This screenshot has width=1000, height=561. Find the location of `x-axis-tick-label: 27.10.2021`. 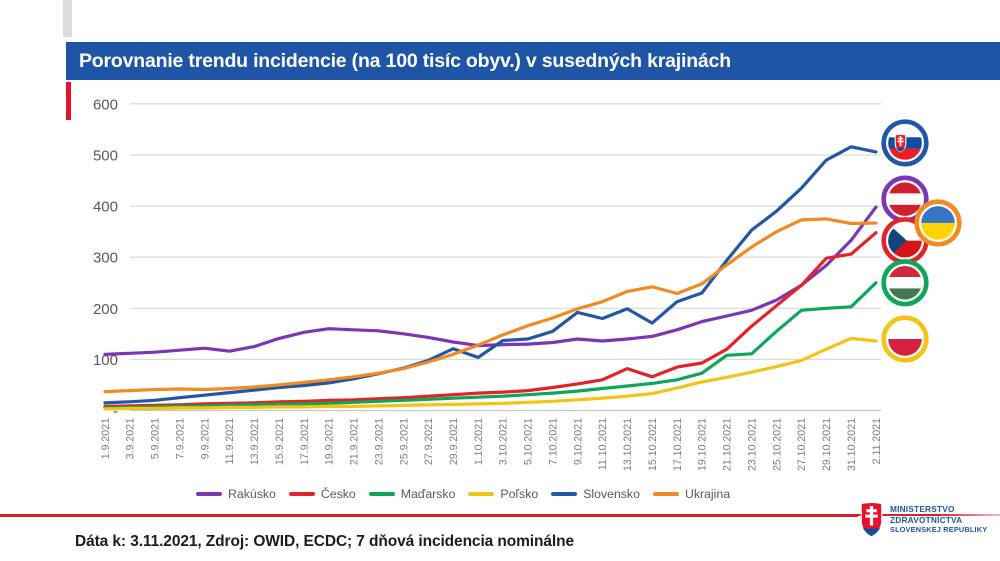

x-axis-tick-label: 27.10.2021 is located at coordinates (802, 444).